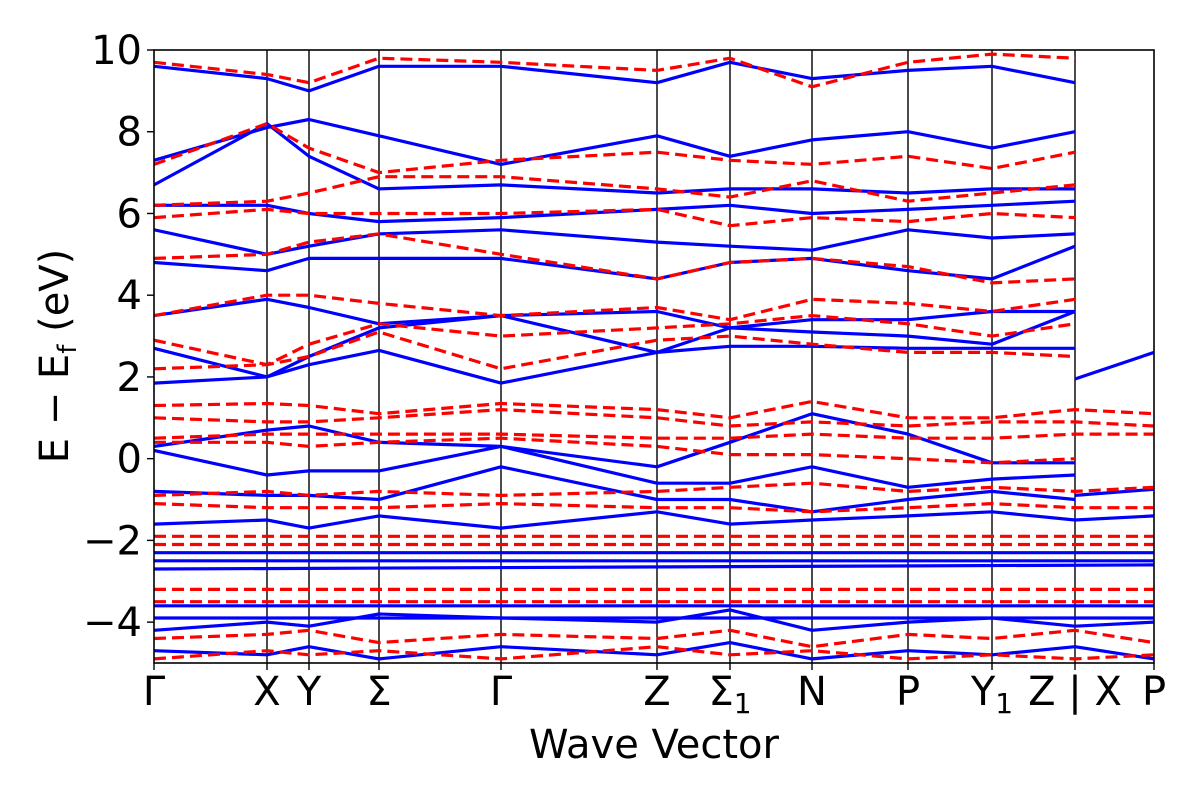 This screenshot has height=800, width=1200. What do you see at coordinates (112, 623) in the screenshot?
I see `y-tick-label: −4` at bounding box center [112, 623].